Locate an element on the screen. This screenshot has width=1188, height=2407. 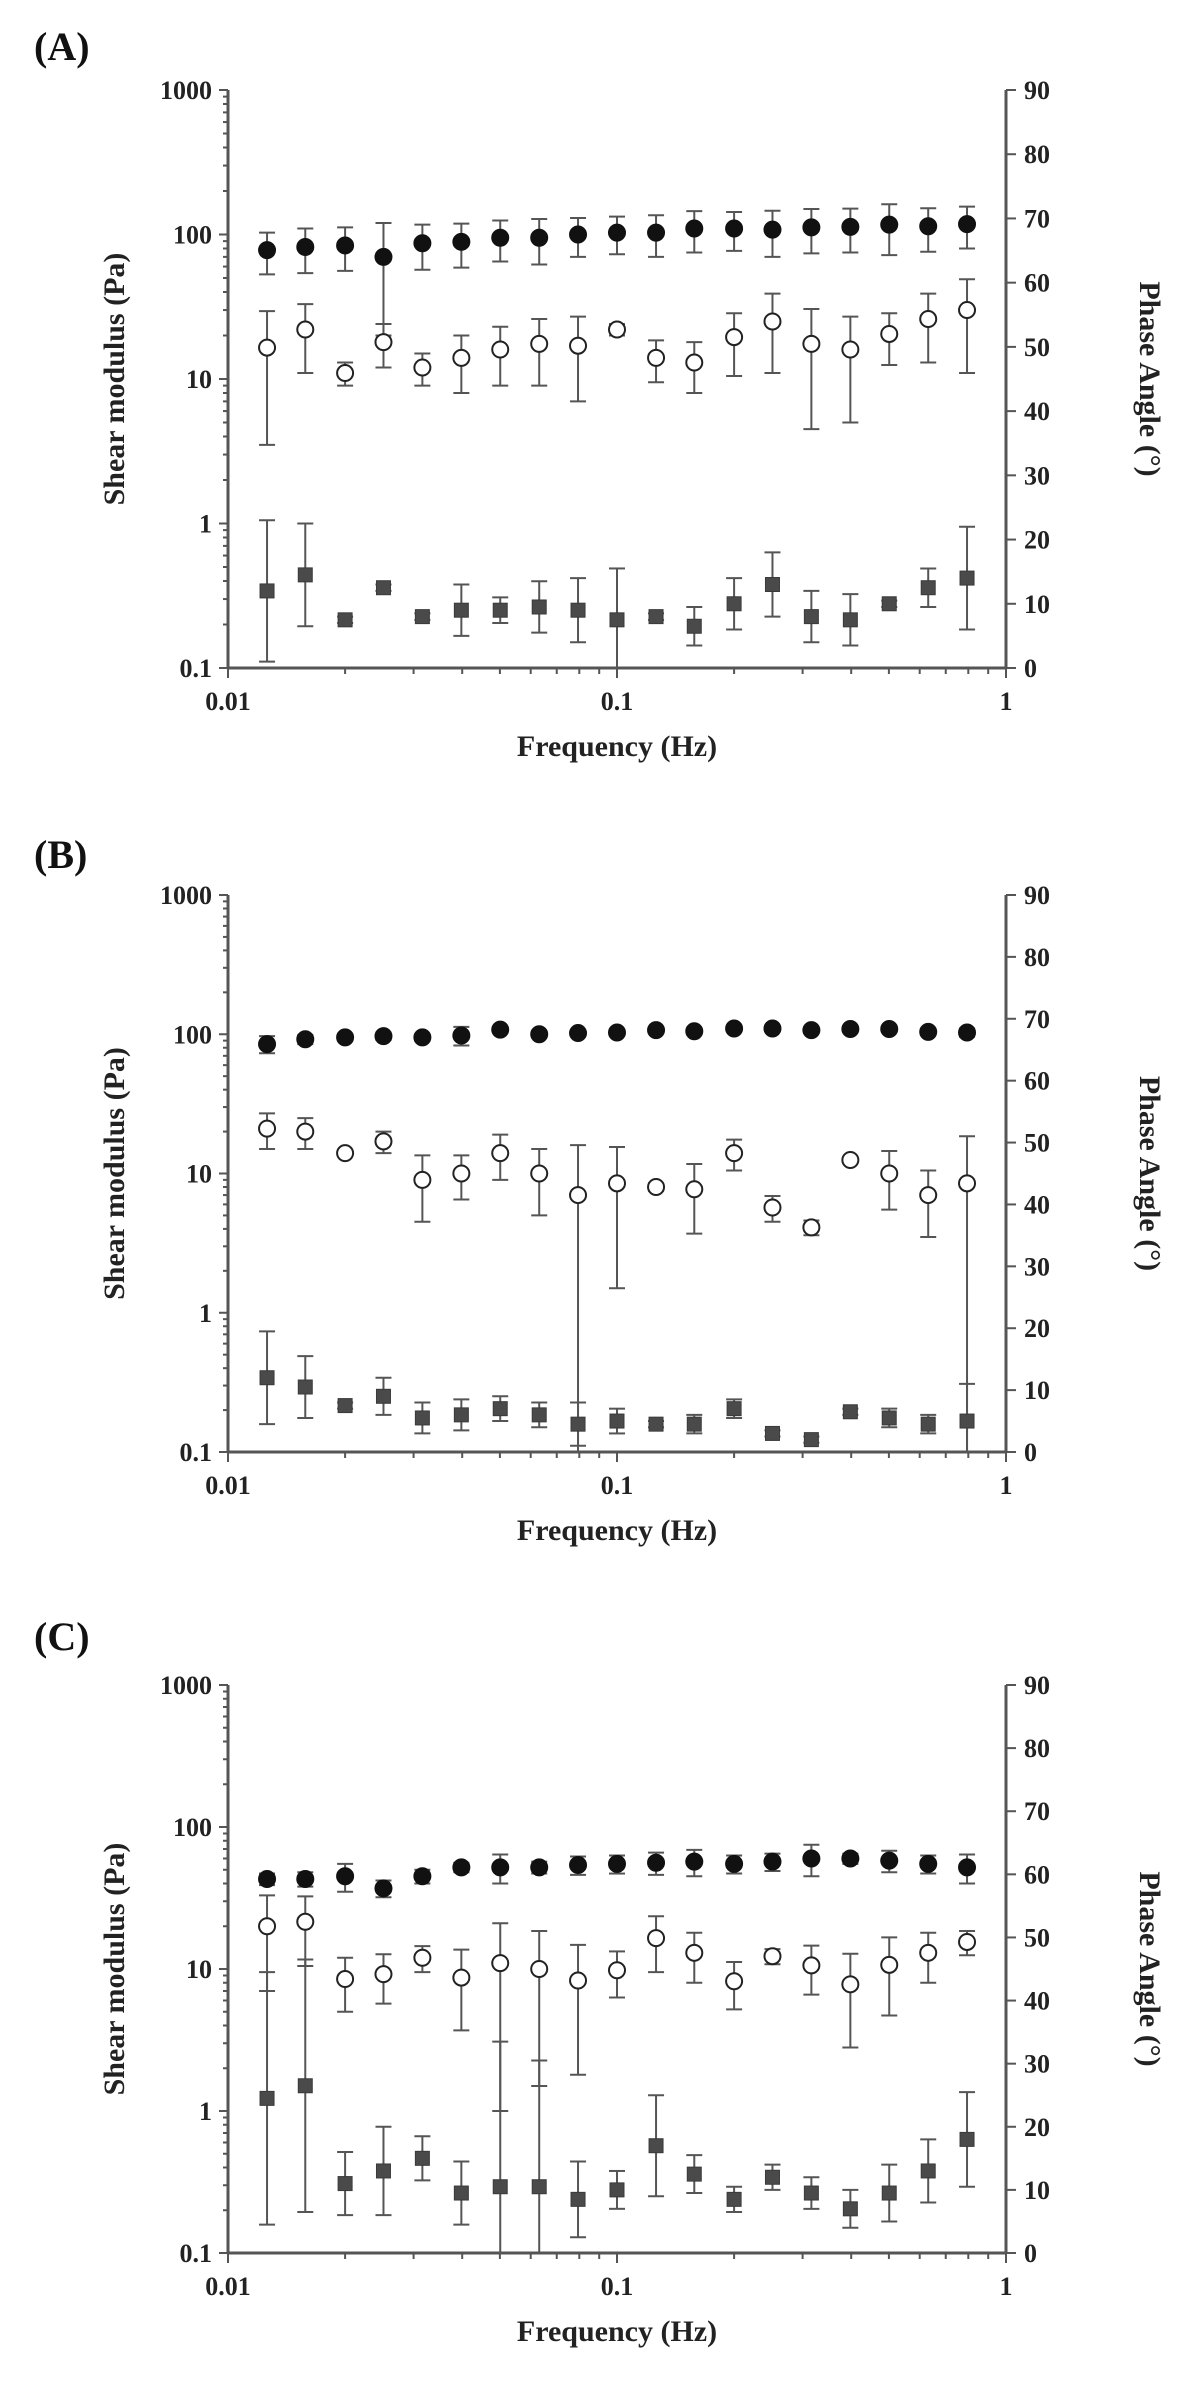
y2-tick-label: 0 is located at coordinates (1030, 668).